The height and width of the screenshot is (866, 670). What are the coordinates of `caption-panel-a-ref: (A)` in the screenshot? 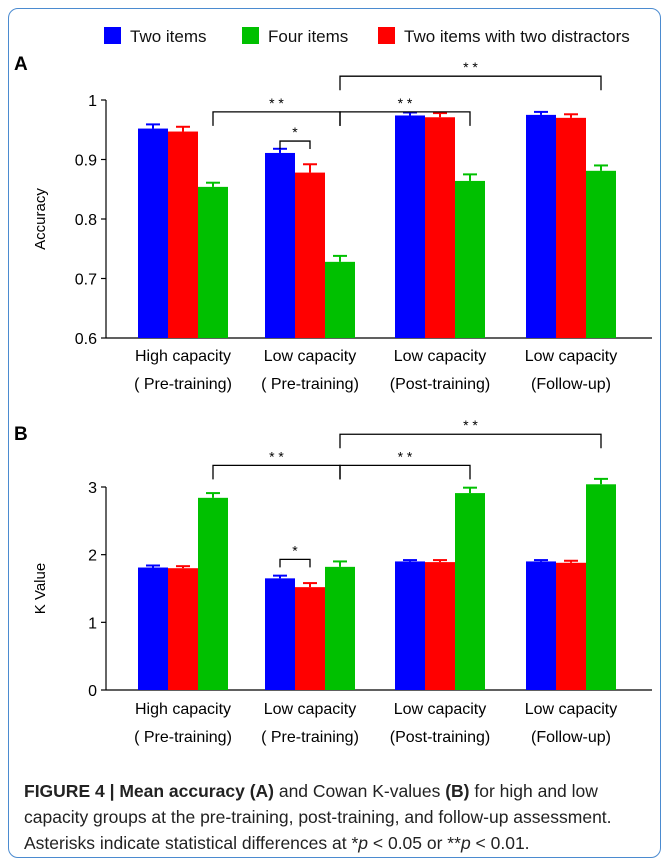 It's located at (261, 791).